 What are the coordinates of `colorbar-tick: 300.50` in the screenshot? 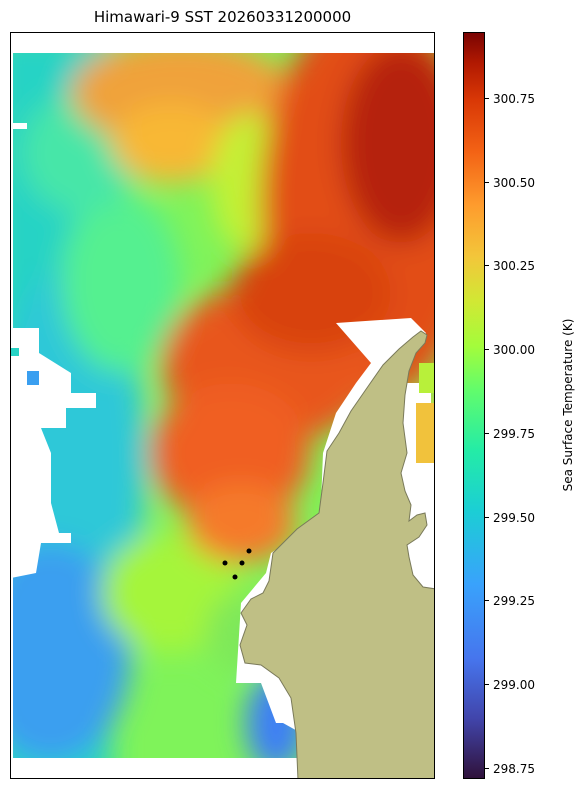 It's located at (510, 183).